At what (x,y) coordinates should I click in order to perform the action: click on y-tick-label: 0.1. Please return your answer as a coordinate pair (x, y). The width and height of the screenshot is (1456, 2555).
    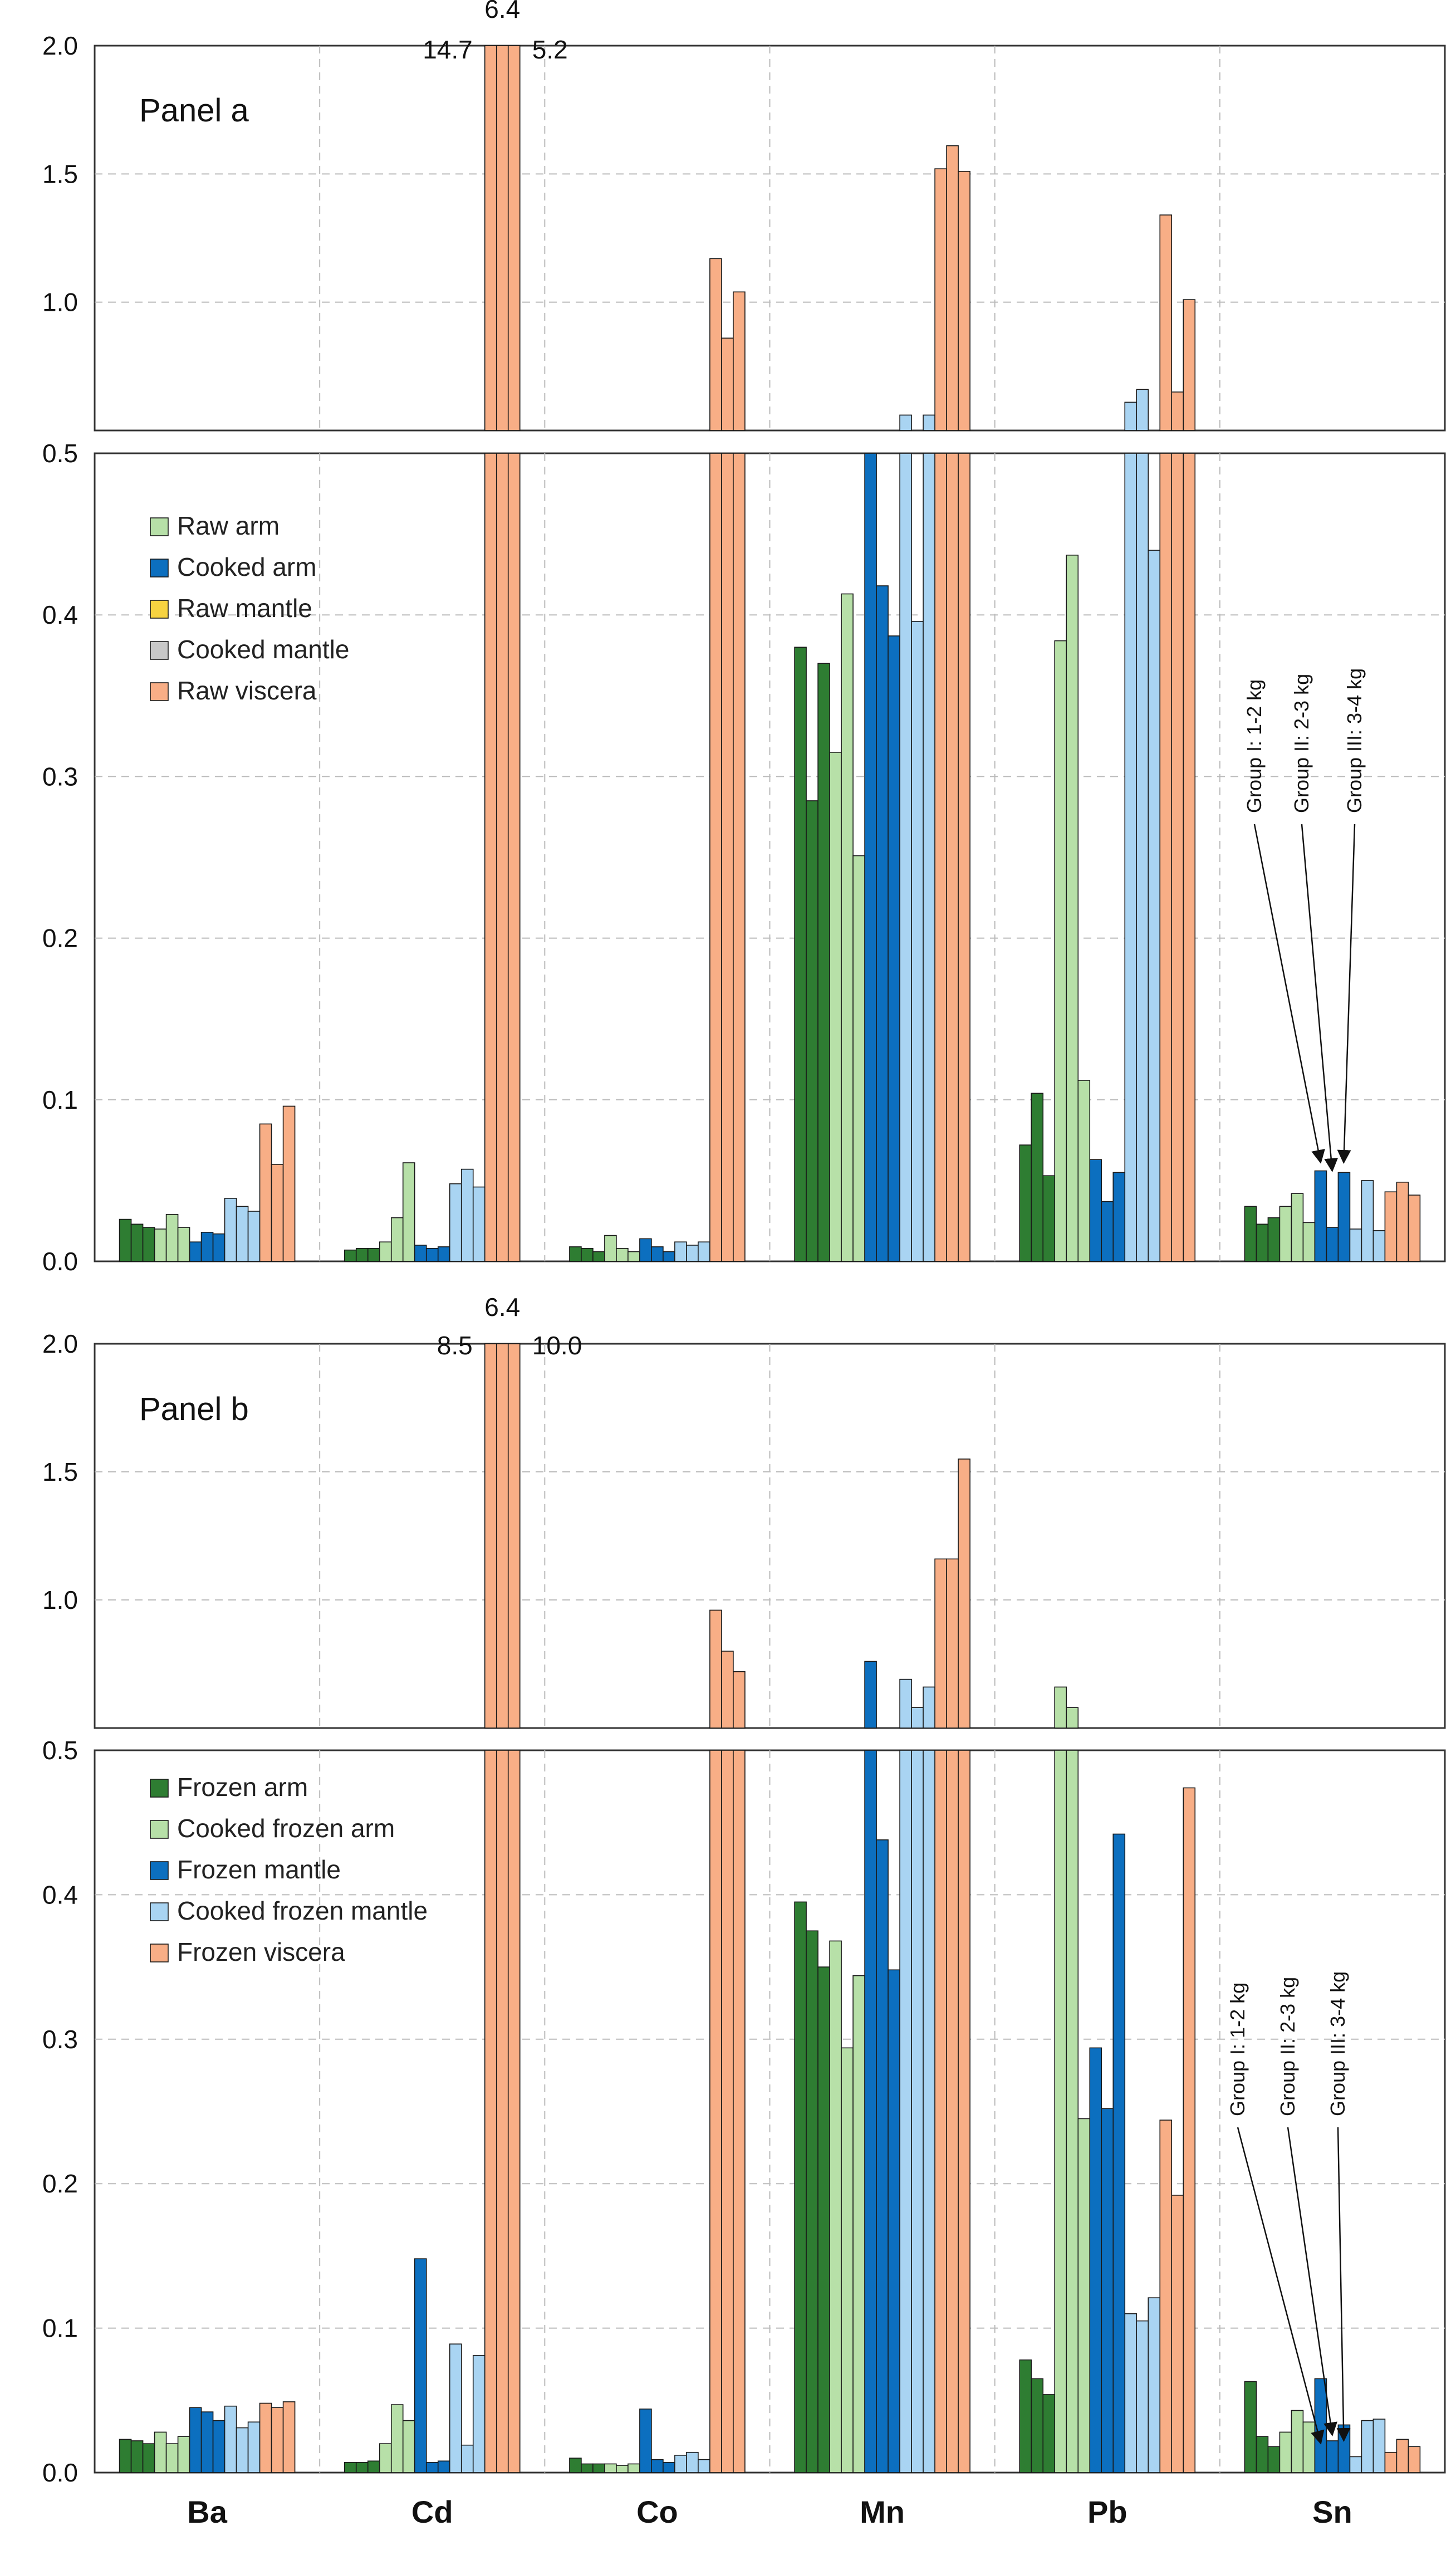
    Looking at the image, I should click on (60, 2328).